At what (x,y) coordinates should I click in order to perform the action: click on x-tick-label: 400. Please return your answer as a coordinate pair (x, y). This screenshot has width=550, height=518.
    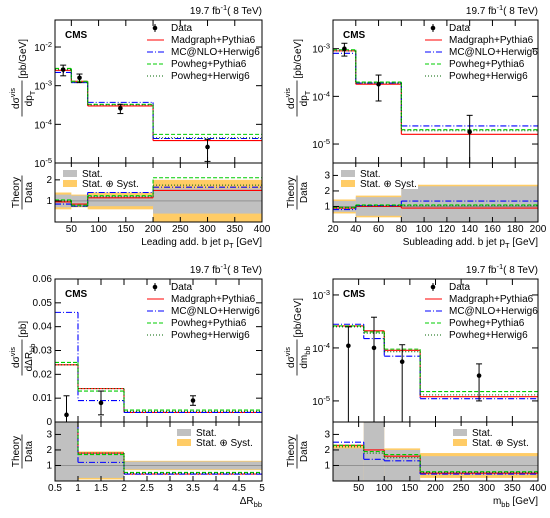
    Looking at the image, I should click on (538, 488).